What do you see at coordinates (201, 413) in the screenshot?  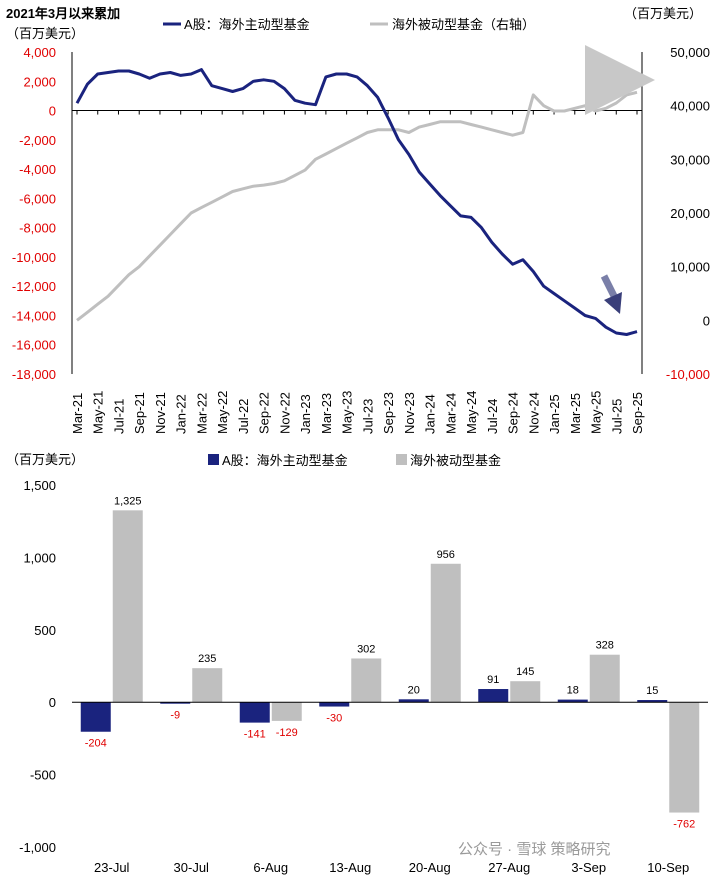 I see `chart1-x-tick-label: Mar-22` at bounding box center [201, 413].